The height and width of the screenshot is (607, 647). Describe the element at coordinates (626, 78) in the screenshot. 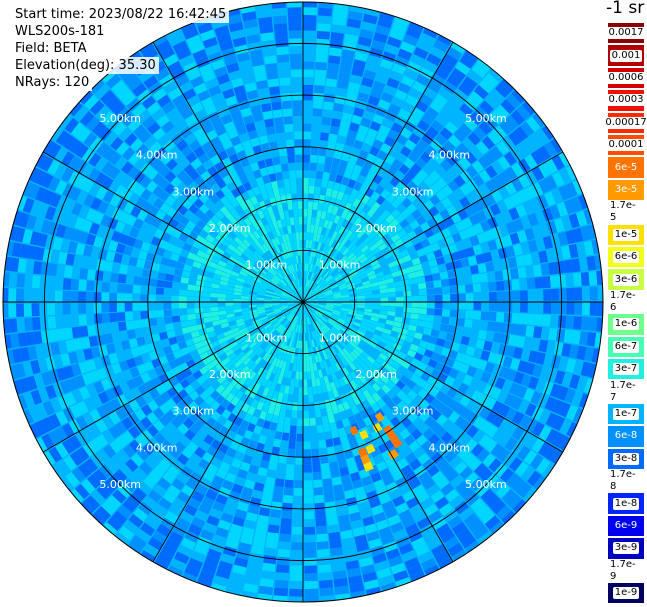

I see `colorbar-level: 0.0006` at that location.